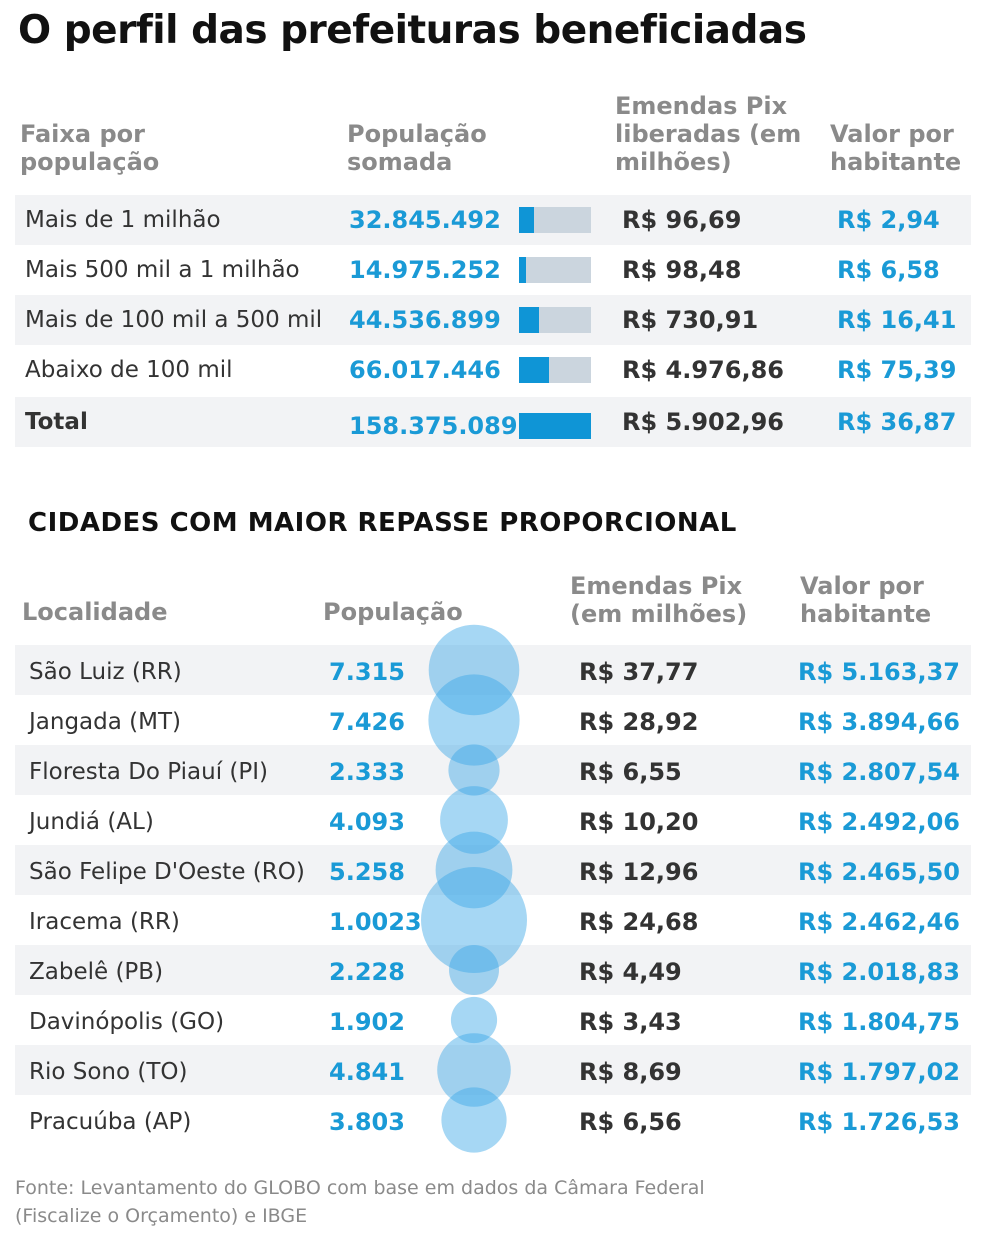  Describe the element at coordinates (417, 148) in the screenshot. I see `header-populacao-somada: População somada` at that location.